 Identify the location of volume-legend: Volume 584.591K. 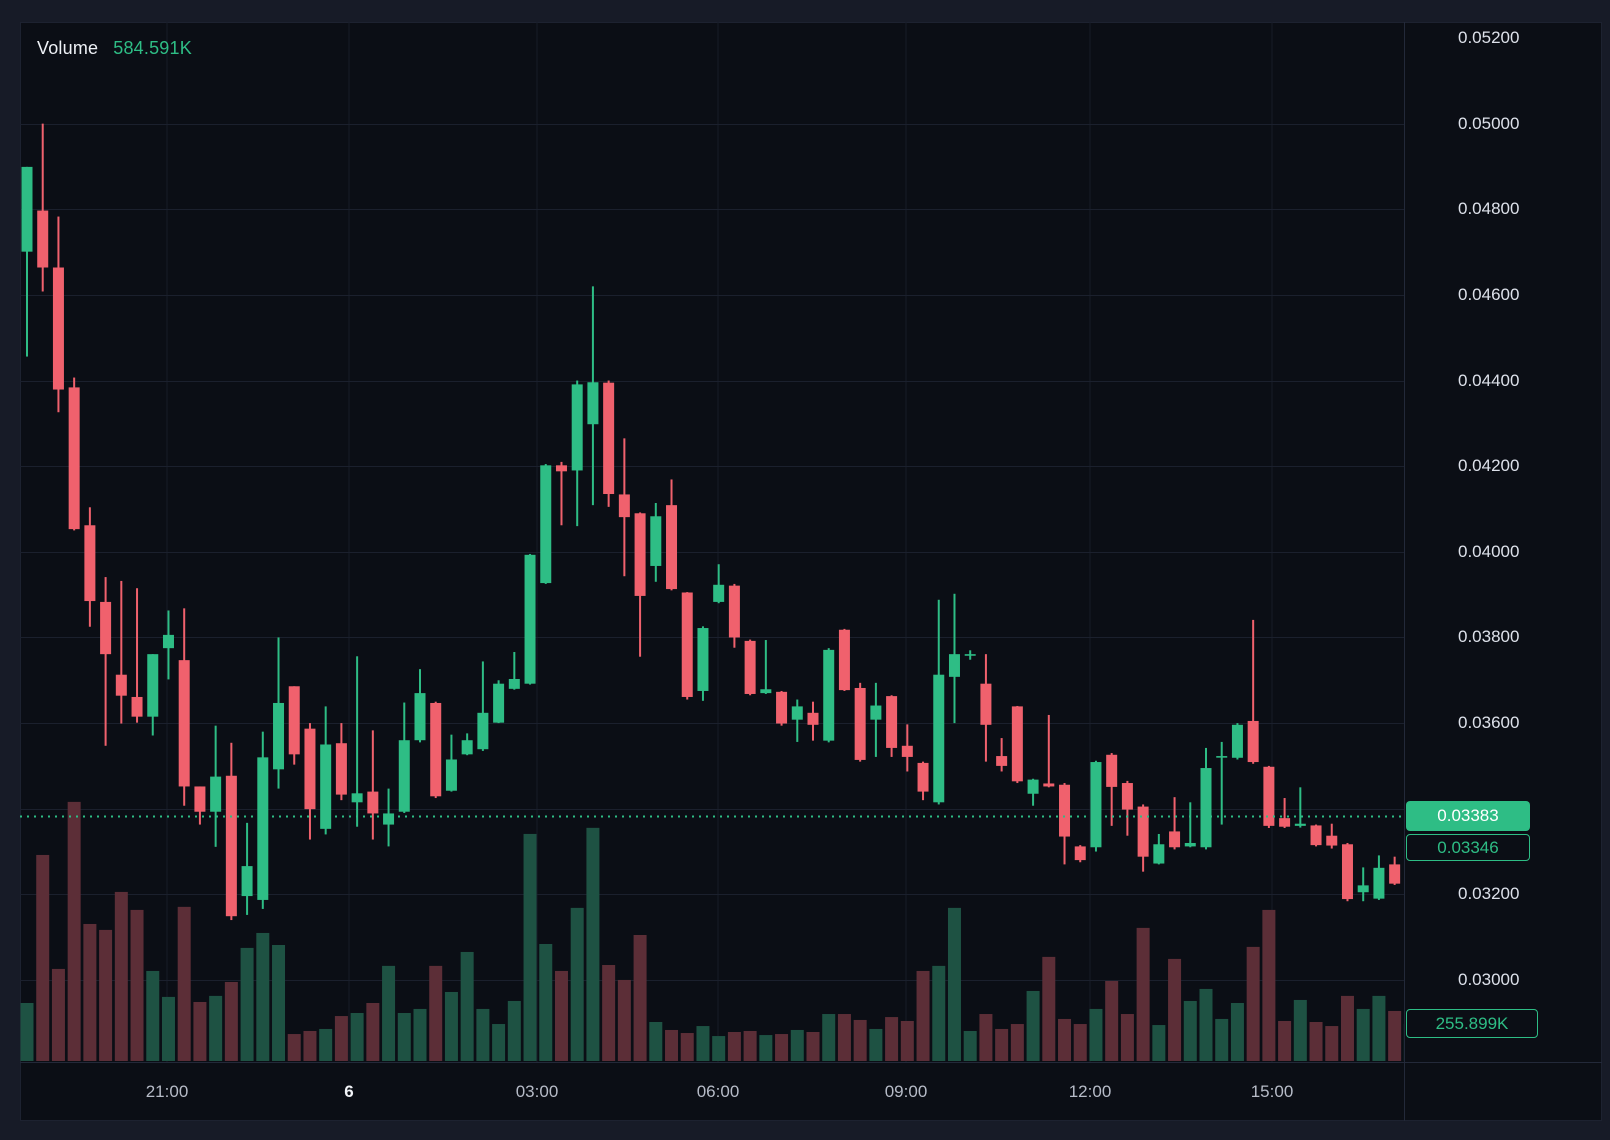
(114, 48).